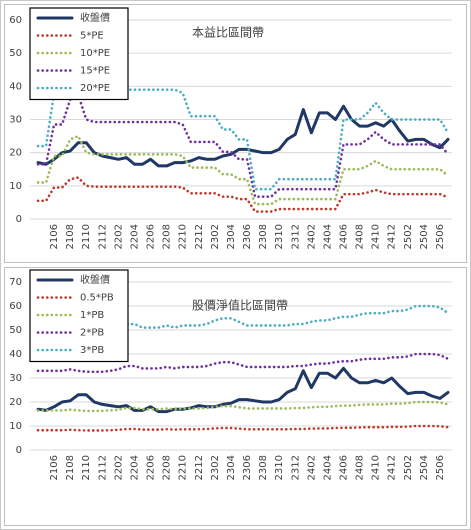  I want to click on y-tick-label: 70, so click(15, 282).